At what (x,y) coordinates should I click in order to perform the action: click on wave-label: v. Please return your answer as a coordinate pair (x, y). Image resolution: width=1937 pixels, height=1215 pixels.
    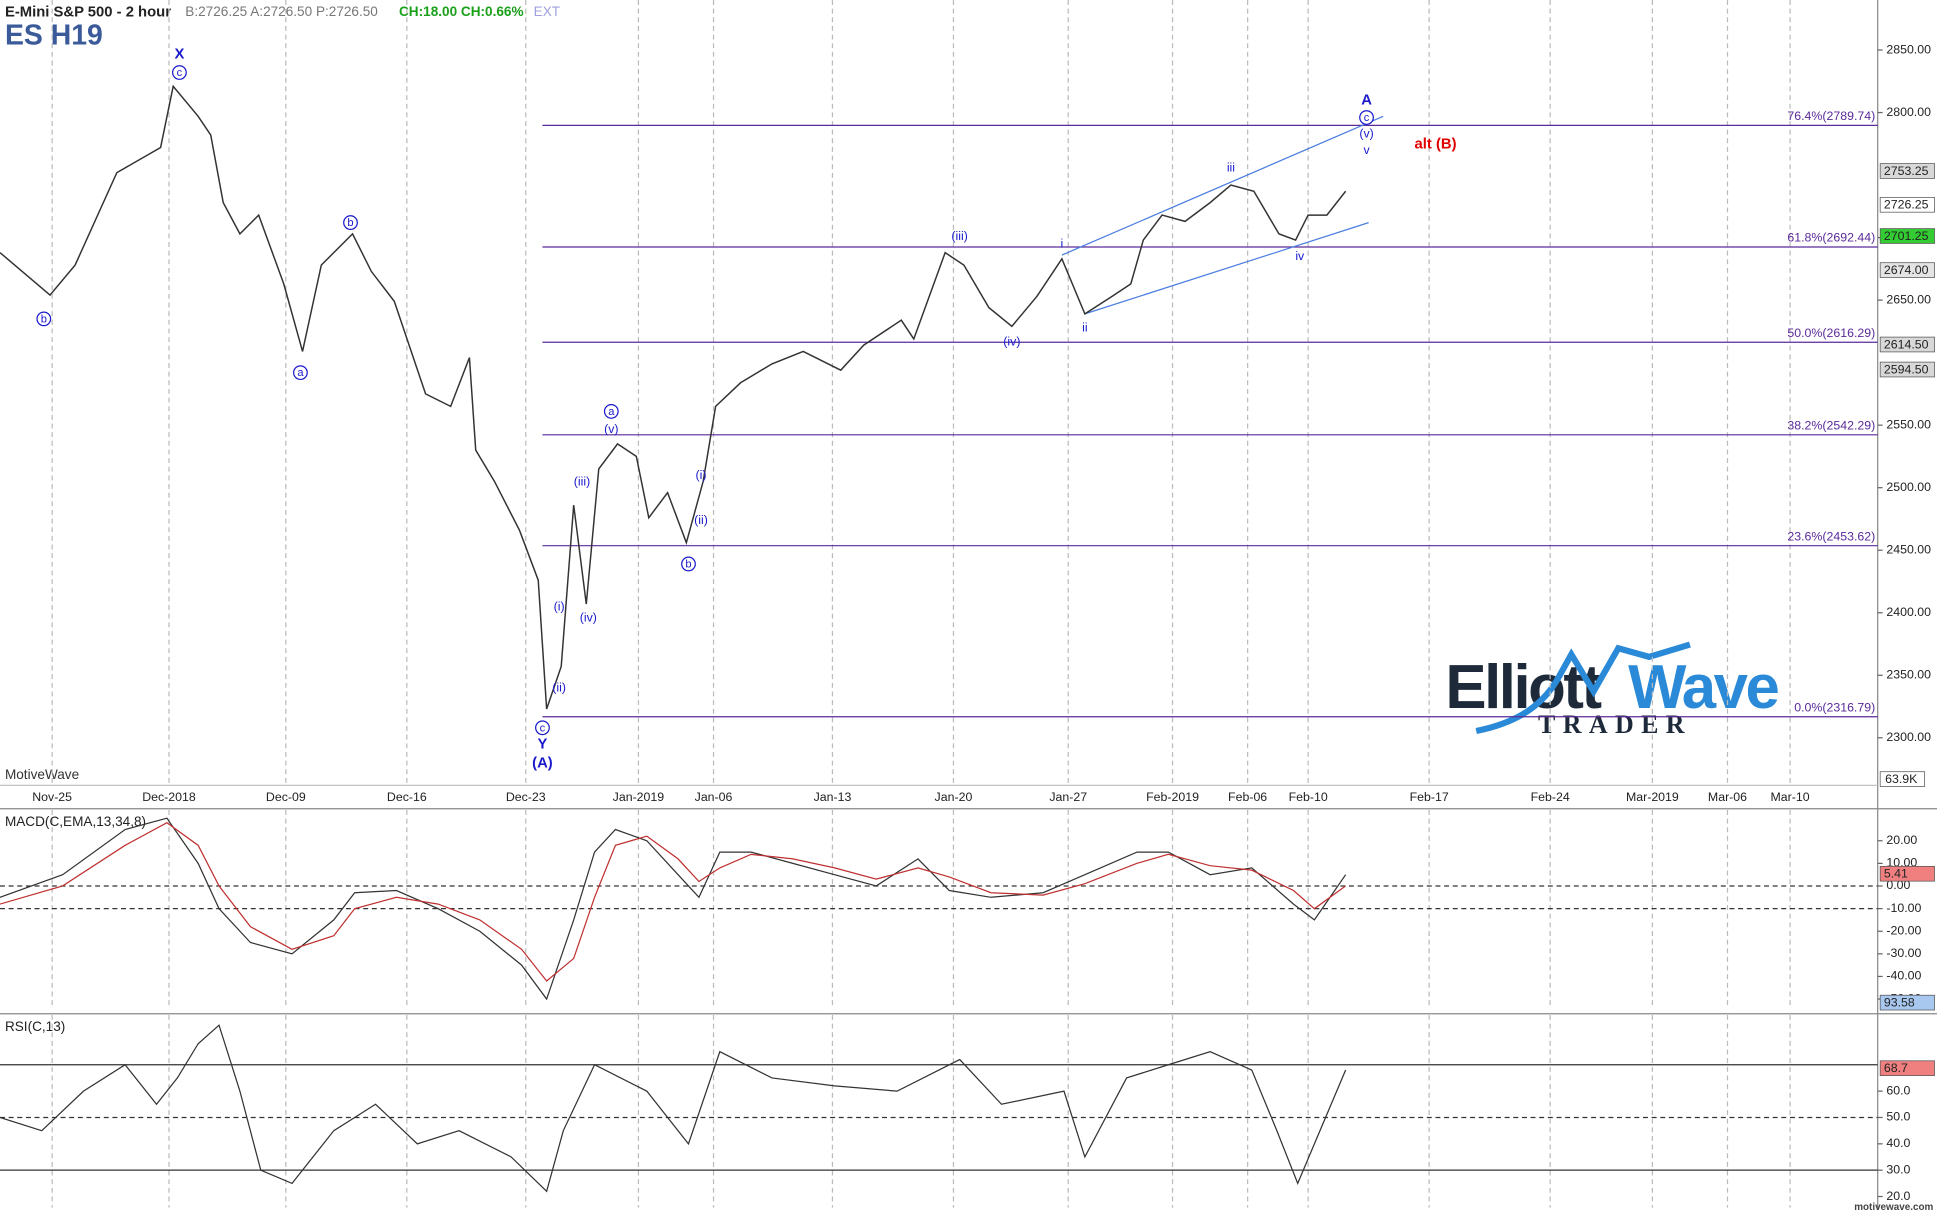
    Looking at the image, I should click on (1366, 150).